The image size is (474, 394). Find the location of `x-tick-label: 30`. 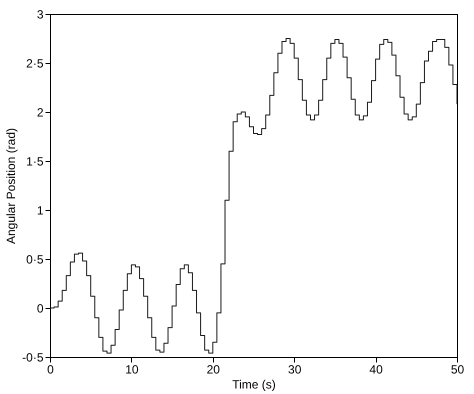

x-tick-label: 30 is located at coordinates (295, 369).